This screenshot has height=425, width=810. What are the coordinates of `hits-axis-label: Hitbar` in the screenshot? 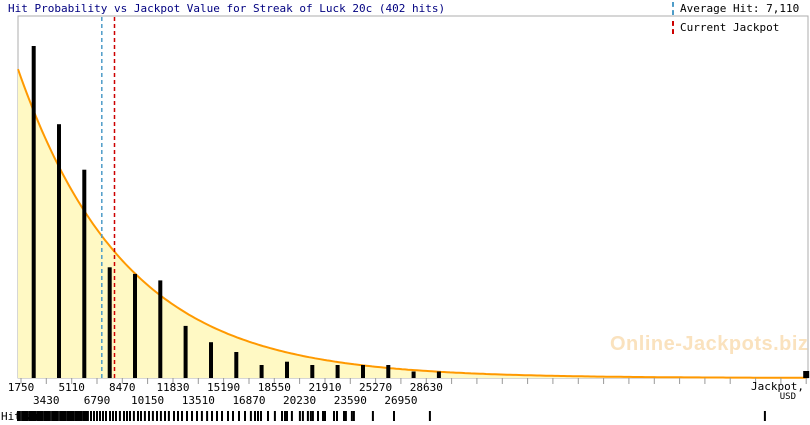 It's located at (21, 416).